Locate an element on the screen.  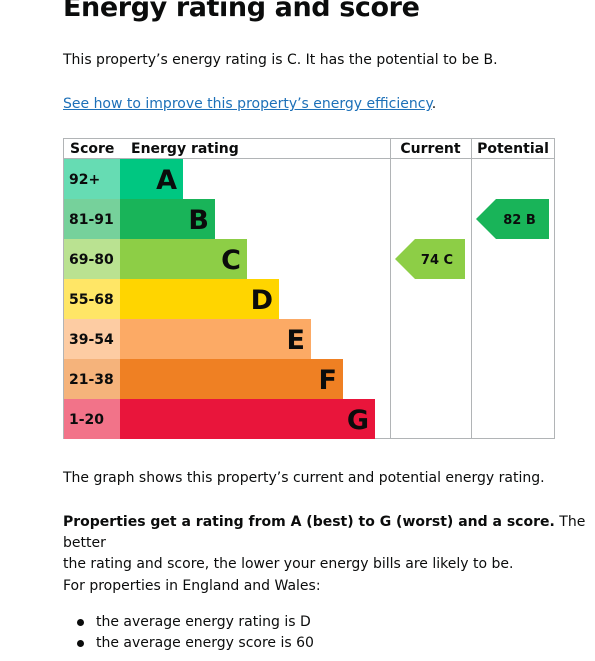
current-rating-label: 74 C is located at coordinates (437, 260).